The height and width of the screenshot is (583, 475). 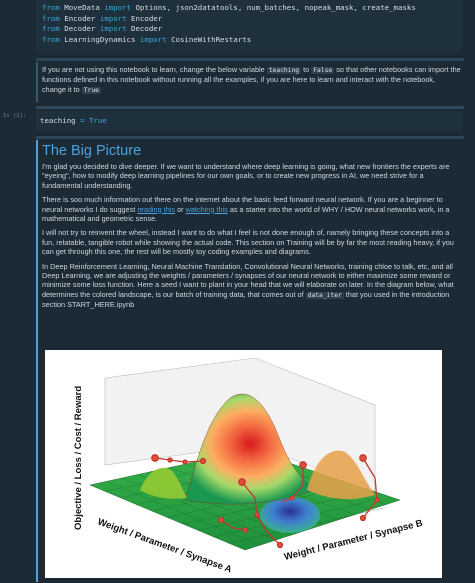 What do you see at coordinates (249, 121) in the screenshot?
I see `teaching-code-cell: teaching = True` at bounding box center [249, 121].